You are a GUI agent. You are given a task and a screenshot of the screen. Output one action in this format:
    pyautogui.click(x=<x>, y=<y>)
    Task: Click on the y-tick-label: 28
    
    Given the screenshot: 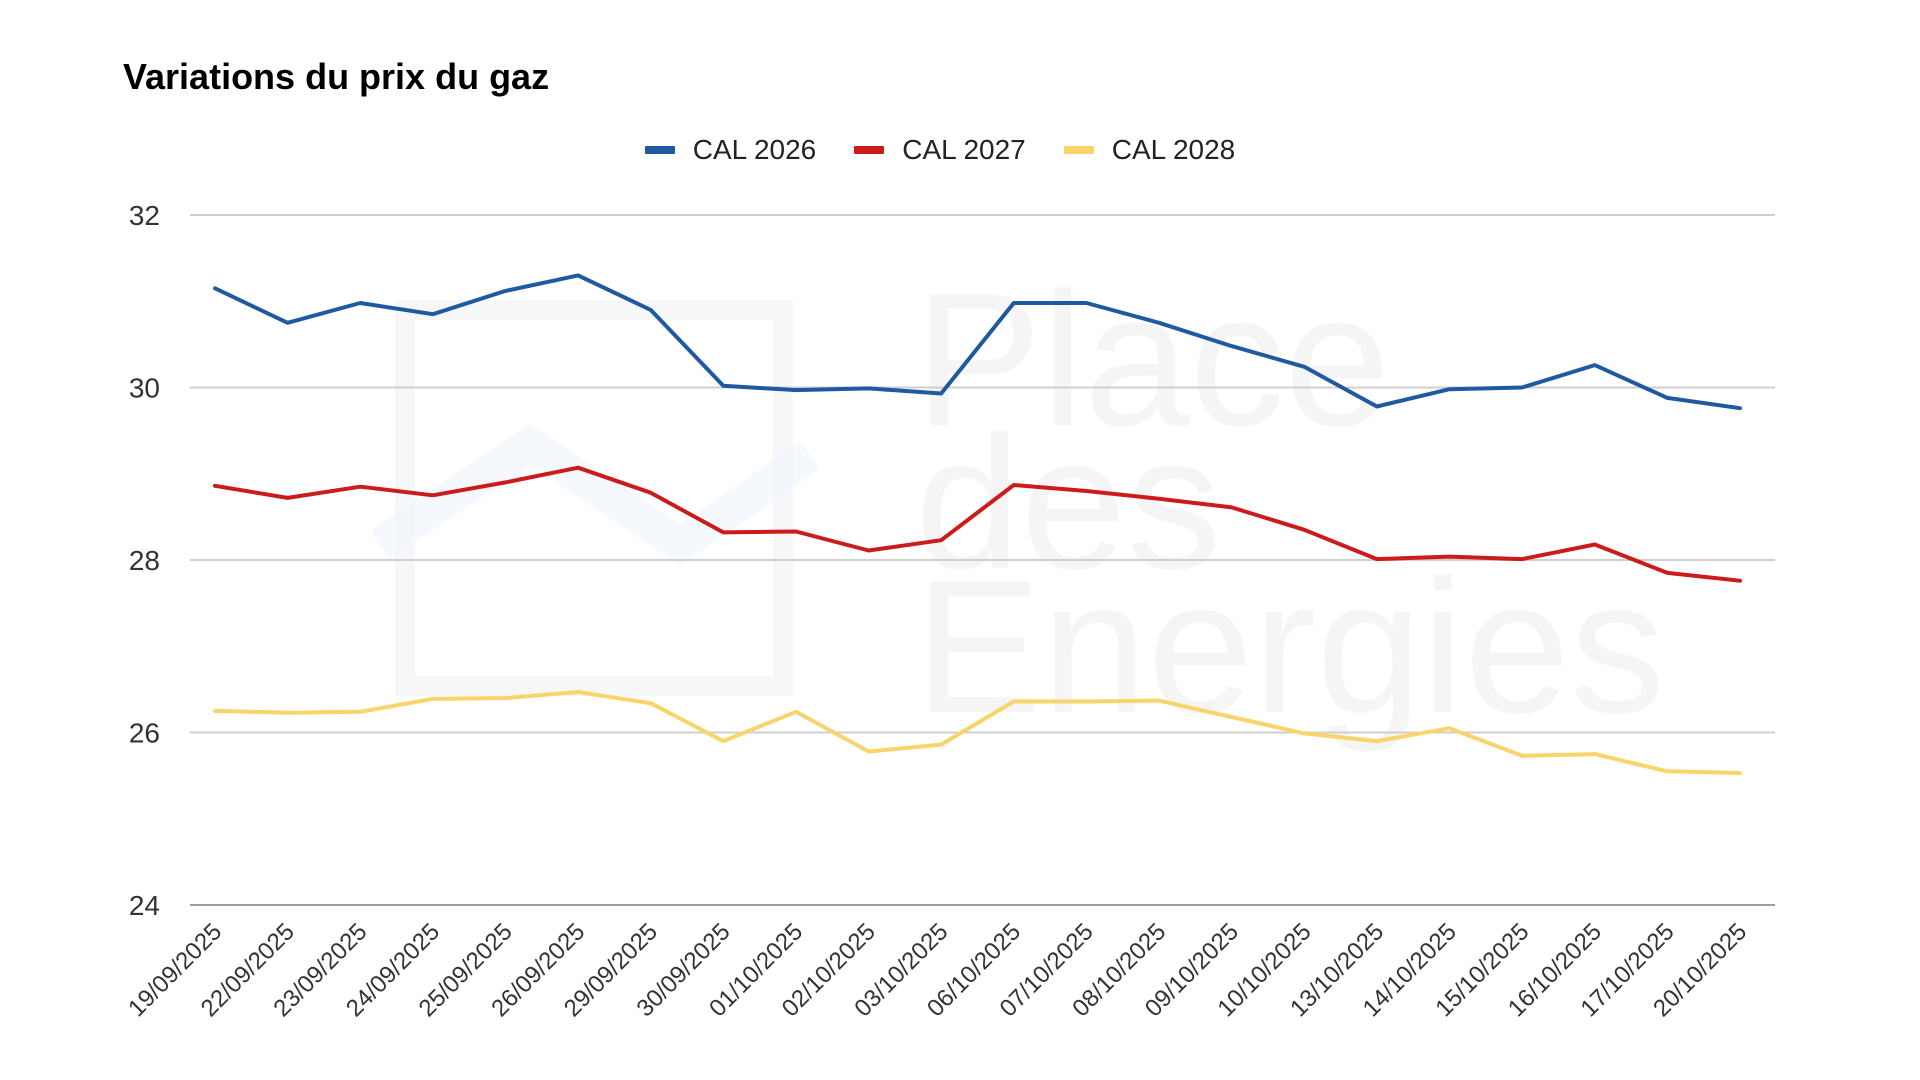 What is the action you would take?
    pyautogui.click(x=144, y=560)
    